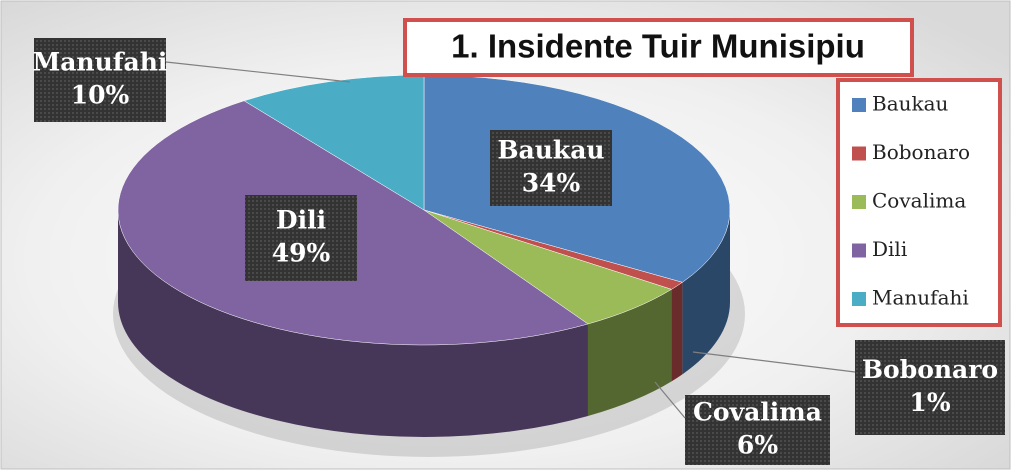 The width and height of the screenshot is (1011, 470). I want to click on title-box, so click(658, 47).